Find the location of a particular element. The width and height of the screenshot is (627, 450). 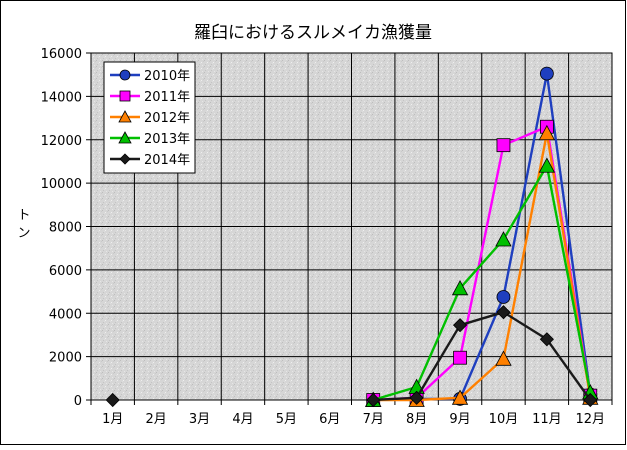

x-tick-label: 8月 is located at coordinates (416, 419).